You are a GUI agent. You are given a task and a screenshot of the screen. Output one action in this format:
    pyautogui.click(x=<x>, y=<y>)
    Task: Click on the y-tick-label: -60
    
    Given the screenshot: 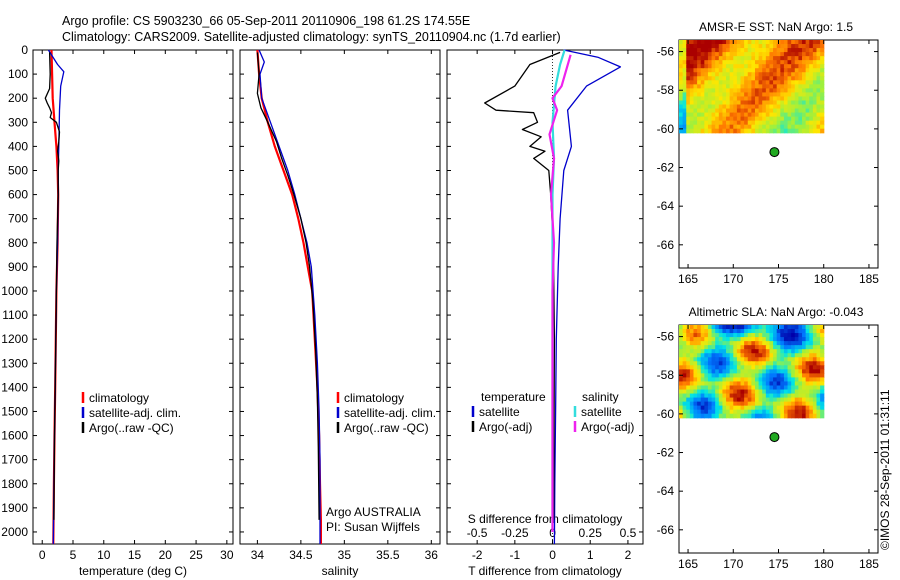 What is the action you would take?
    pyautogui.click(x=666, y=129)
    